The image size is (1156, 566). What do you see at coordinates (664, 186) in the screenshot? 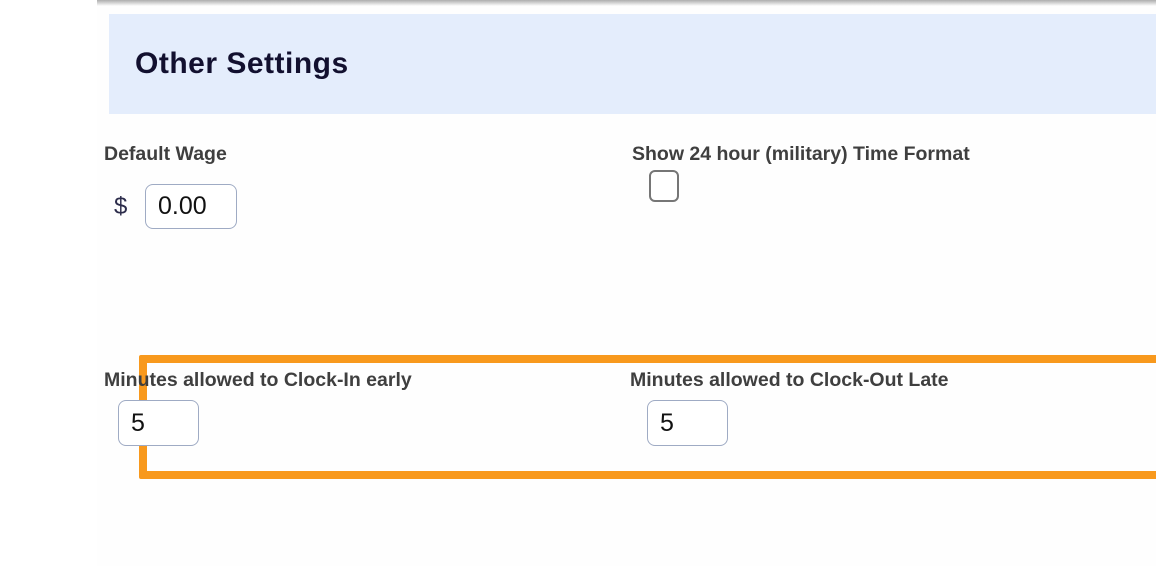
I see `military-time-checkbox` at bounding box center [664, 186].